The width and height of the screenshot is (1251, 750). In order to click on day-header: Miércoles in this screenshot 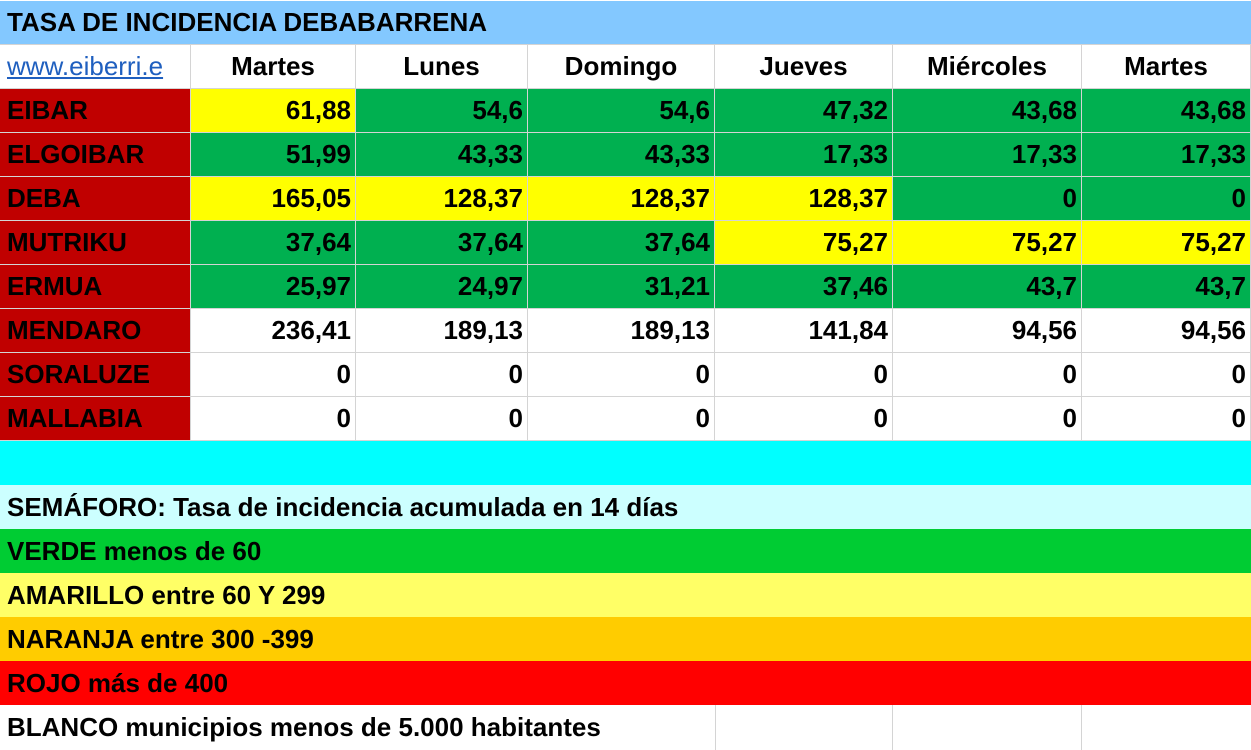, I will do `click(987, 67)`.